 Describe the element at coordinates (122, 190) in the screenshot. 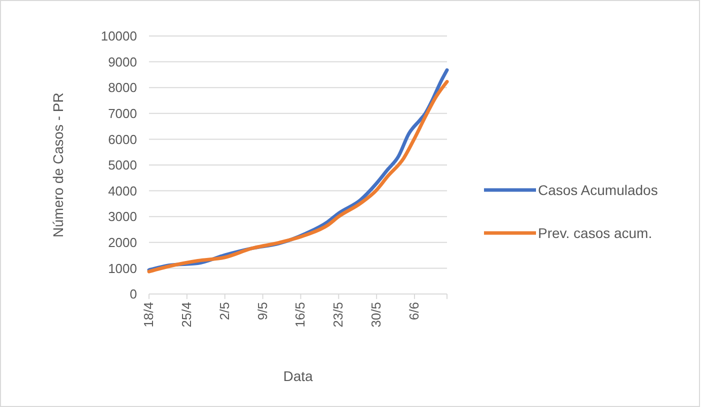

I see `y-tick-label: 4000` at that location.